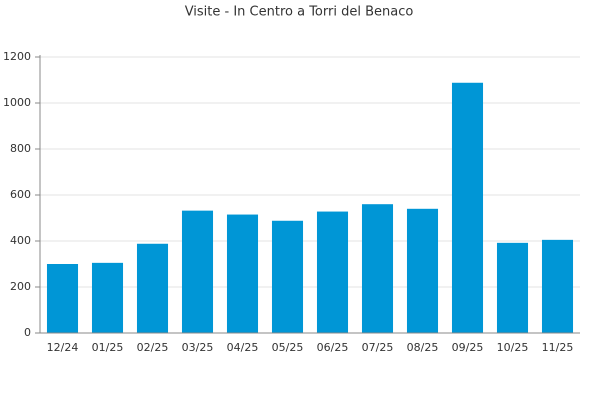  I want to click on x-tick-label: 12/24, so click(63, 347).